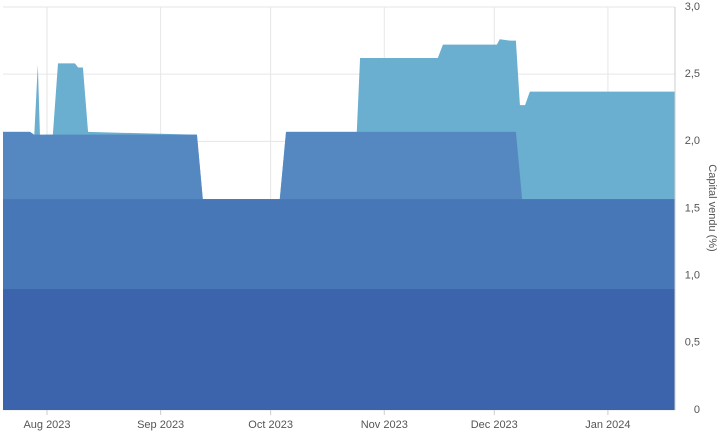 Image resolution: width=720 pixels, height=439 pixels. What do you see at coordinates (494, 425) in the screenshot?
I see `x-tick-label: Dec 2023` at bounding box center [494, 425].